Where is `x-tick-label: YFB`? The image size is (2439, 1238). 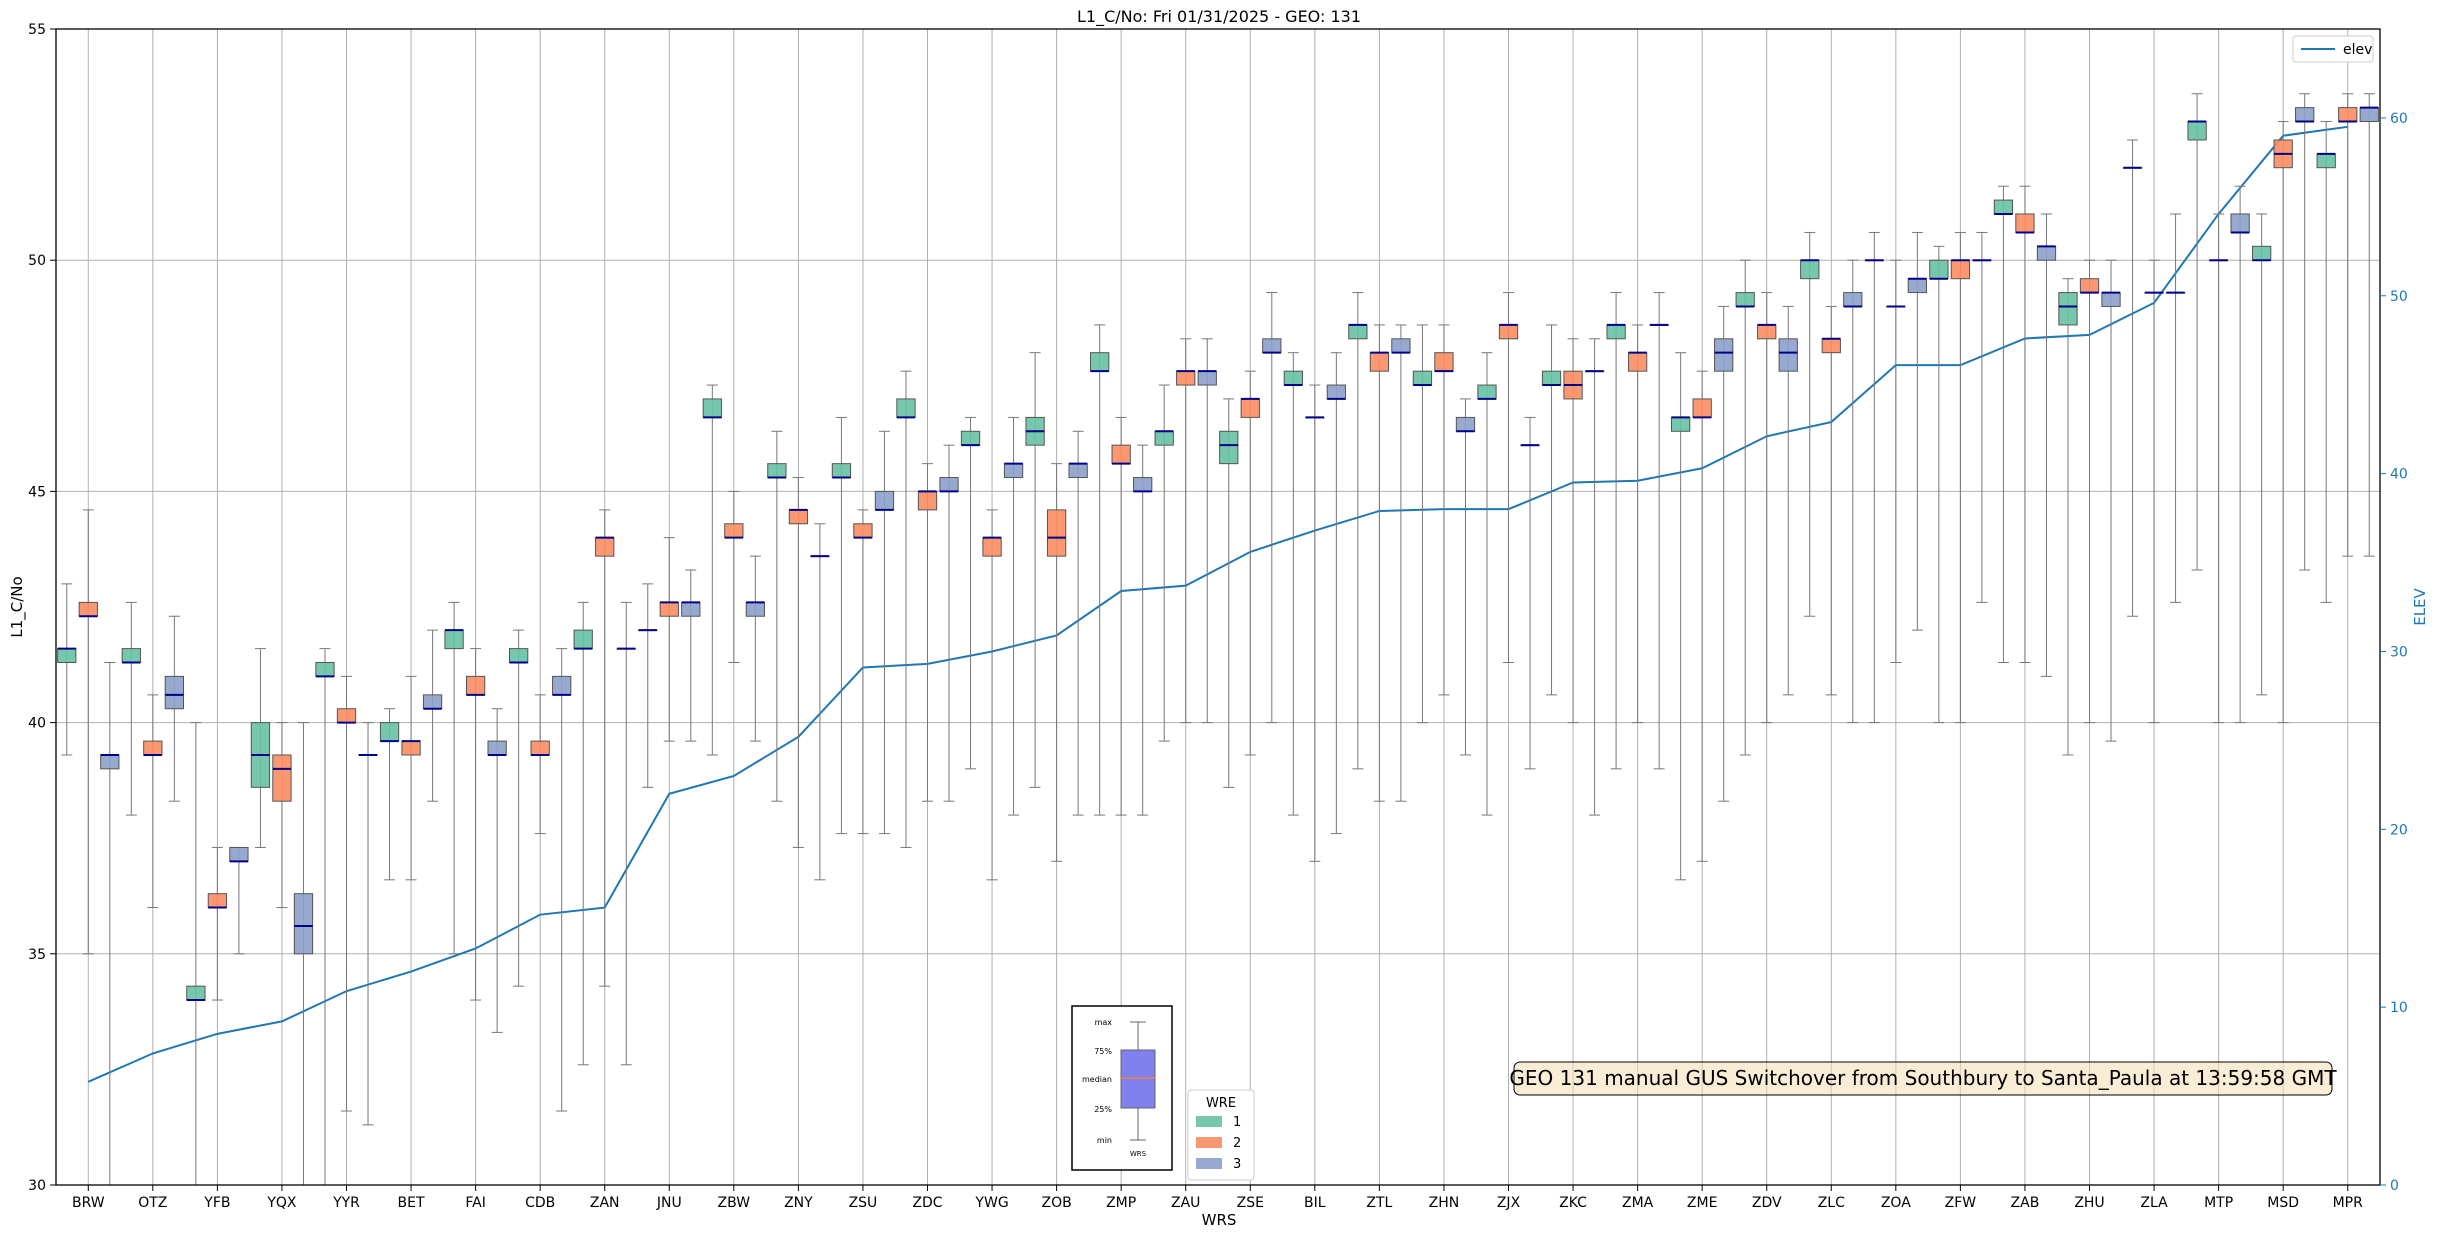 x-tick-label: YFB is located at coordinates (216, 1203).